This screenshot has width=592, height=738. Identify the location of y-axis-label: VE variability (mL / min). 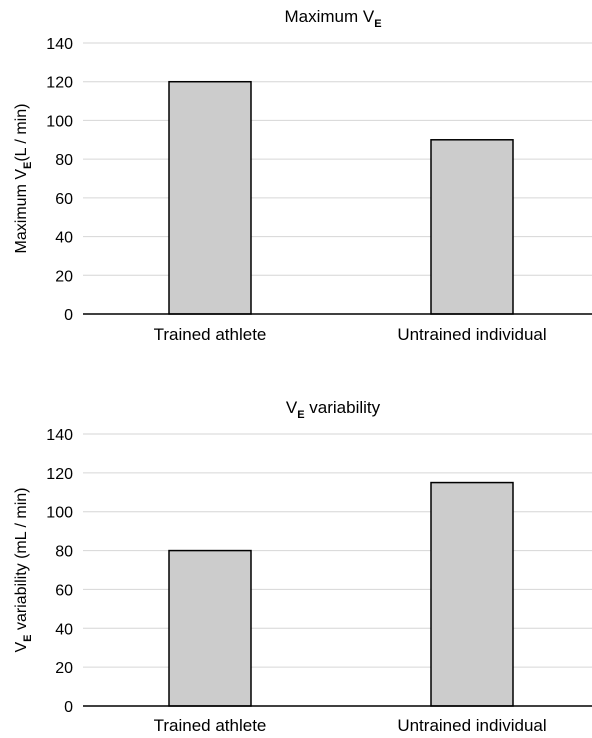
(23, 570).